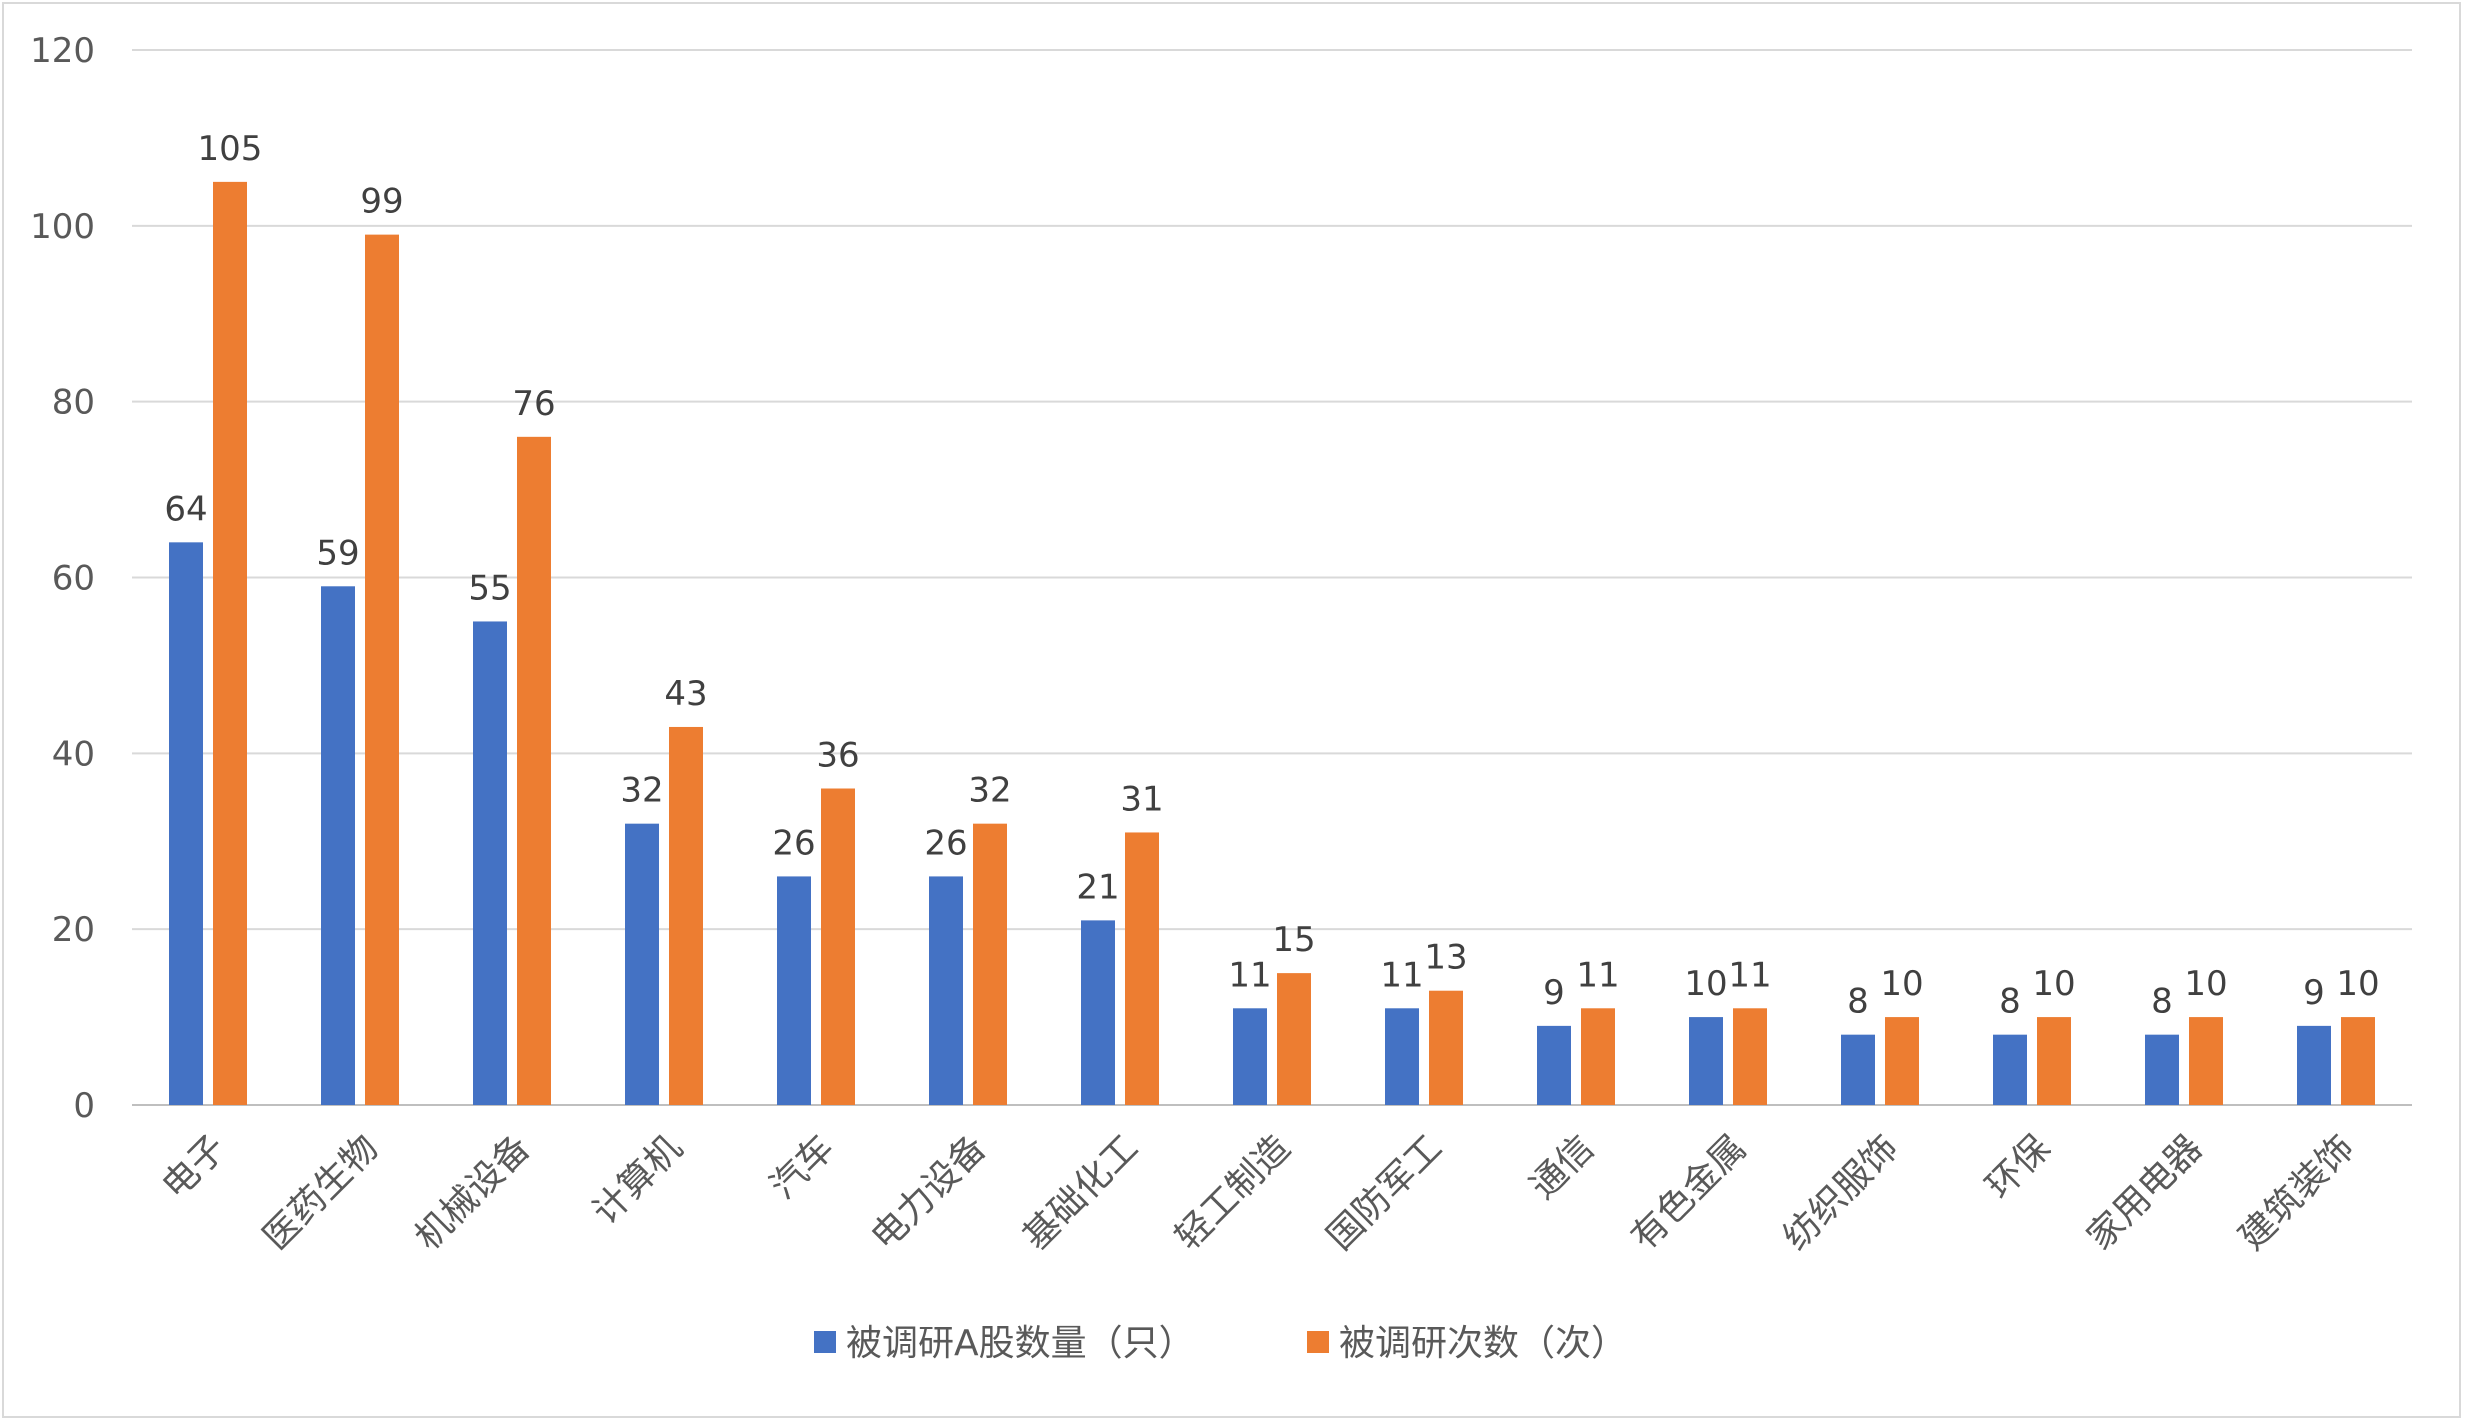 The height and width of the screenshot is (1422, 2465). Describe the element at coordinates (1020, 1343) in the screenshot. I see `legend-label: 被调研A股数量（只）` at that location.